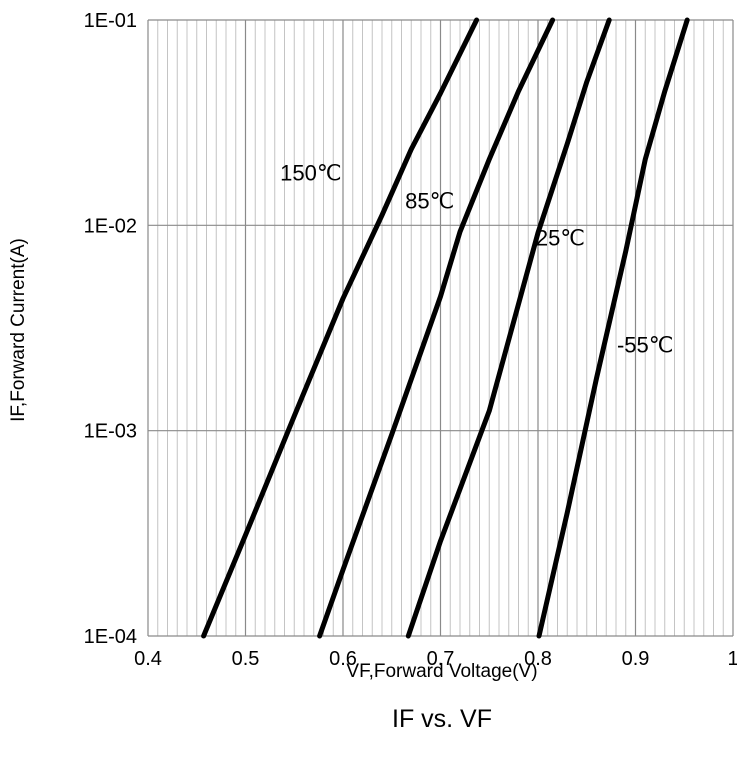 This screenshot has width=737, height=763. Describe the element at coordinates (110, 432) in the screenshot. I see `y-tick-label: 1E-03` at that location.